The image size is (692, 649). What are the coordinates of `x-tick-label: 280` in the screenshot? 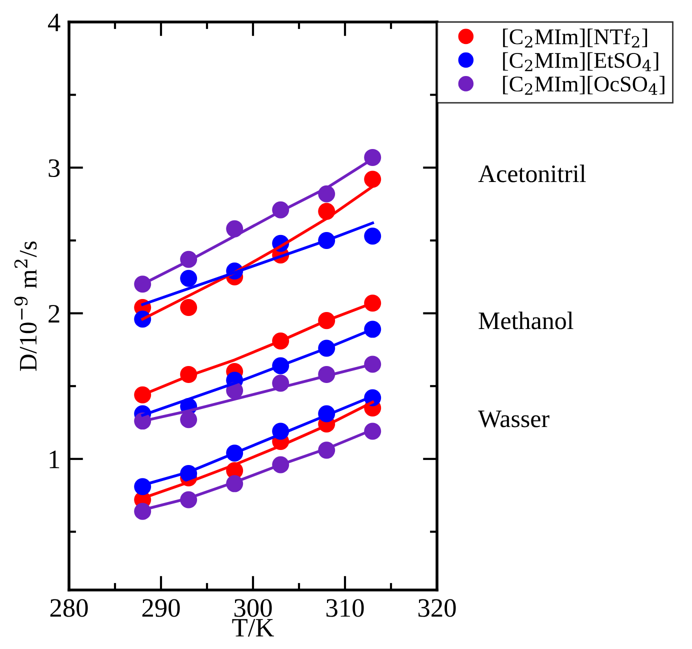 It's located at (69, 608).